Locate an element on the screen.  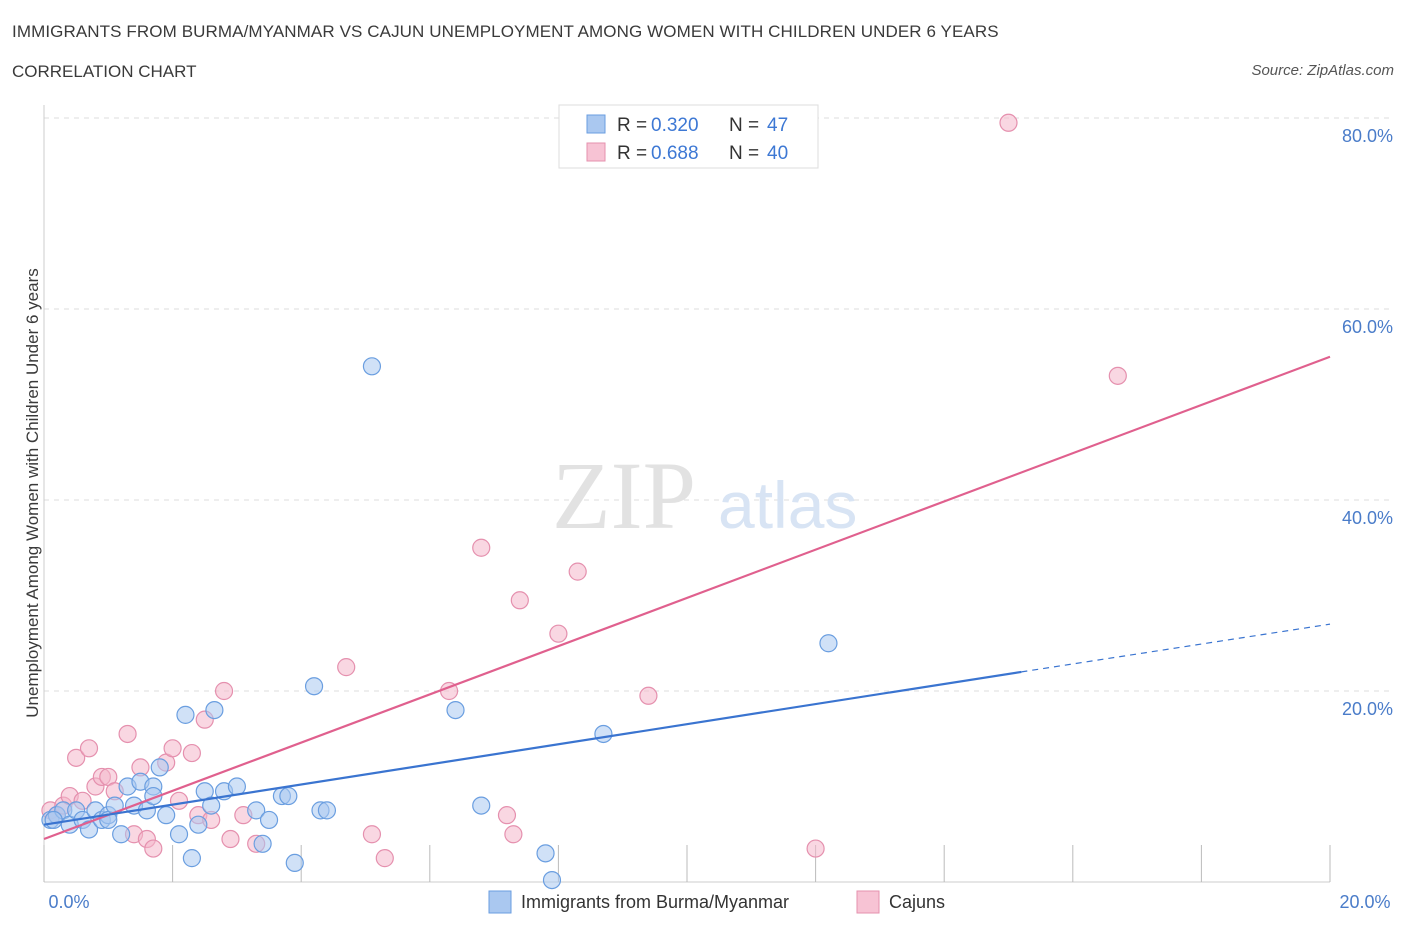
burma-trend-line is located at coordinates (532, 748).